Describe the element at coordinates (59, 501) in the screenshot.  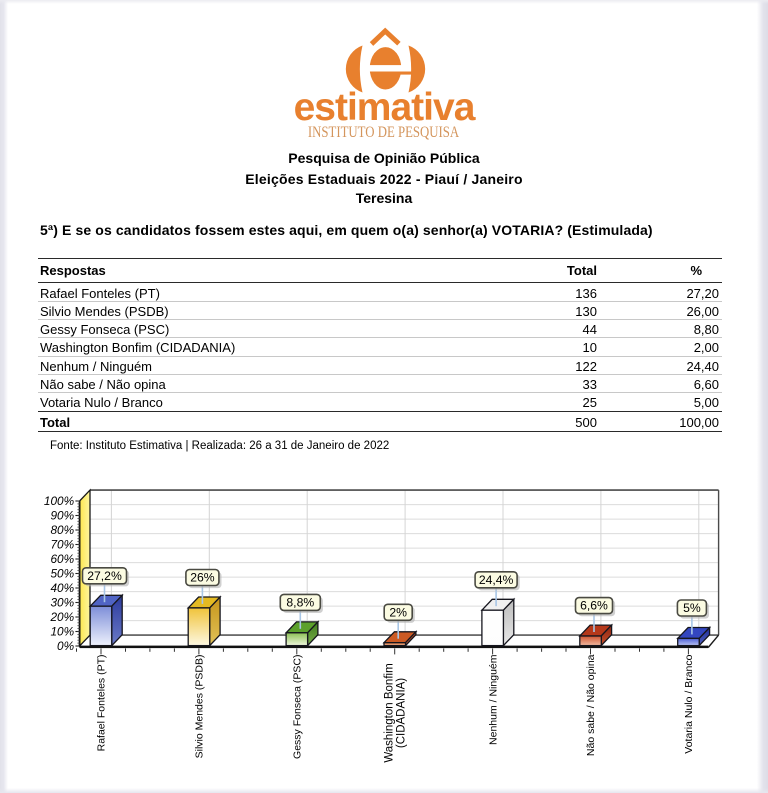
I see `svg-text: 100%` at that location.